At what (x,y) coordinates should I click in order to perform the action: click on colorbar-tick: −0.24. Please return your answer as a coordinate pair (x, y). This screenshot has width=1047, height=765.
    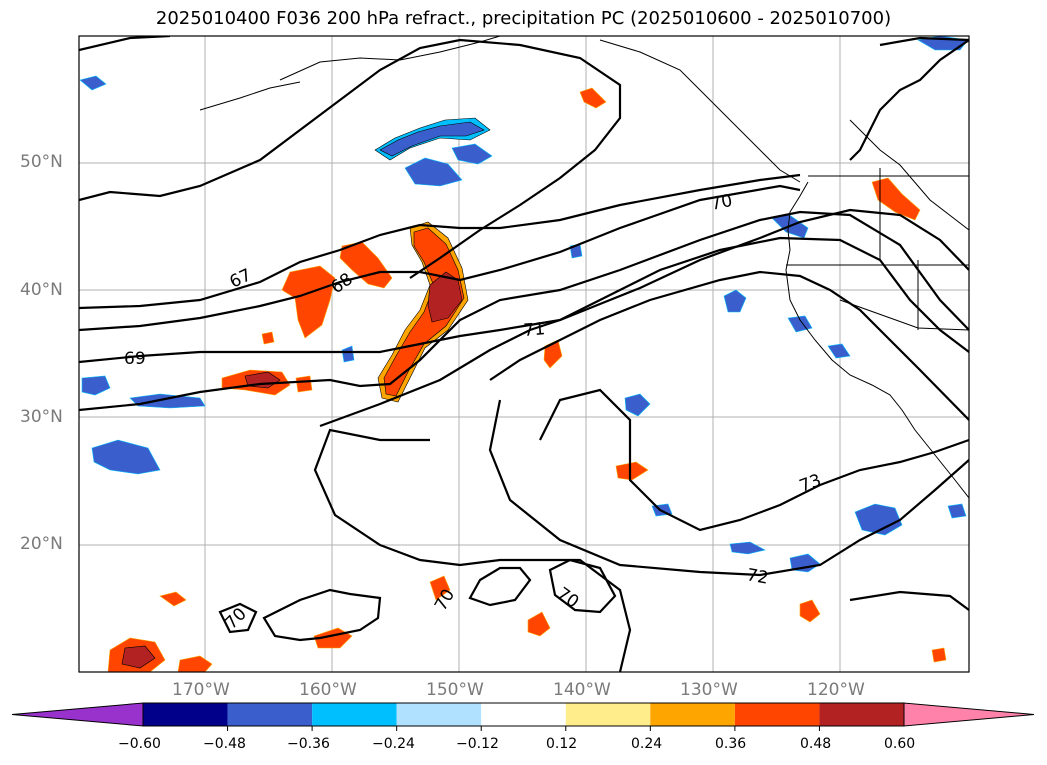
    Looking at the image, I should click on (393, 744).